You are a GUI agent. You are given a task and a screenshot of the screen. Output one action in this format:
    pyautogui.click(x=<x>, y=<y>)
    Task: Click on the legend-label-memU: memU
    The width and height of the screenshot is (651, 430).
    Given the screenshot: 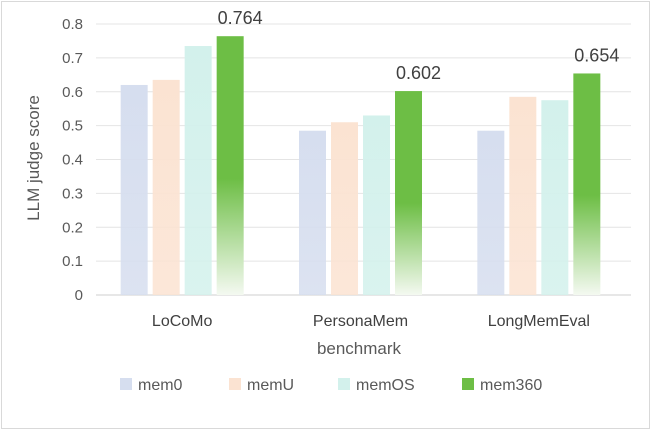 What is the action you would take?
    pyautogui.click(x=270, y=385)
    